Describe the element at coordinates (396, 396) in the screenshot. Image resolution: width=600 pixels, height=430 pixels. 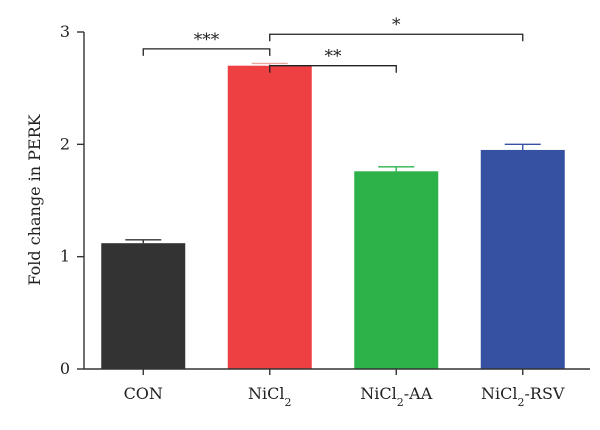
I see `category-label-2: NiCl2-AA` at that location.